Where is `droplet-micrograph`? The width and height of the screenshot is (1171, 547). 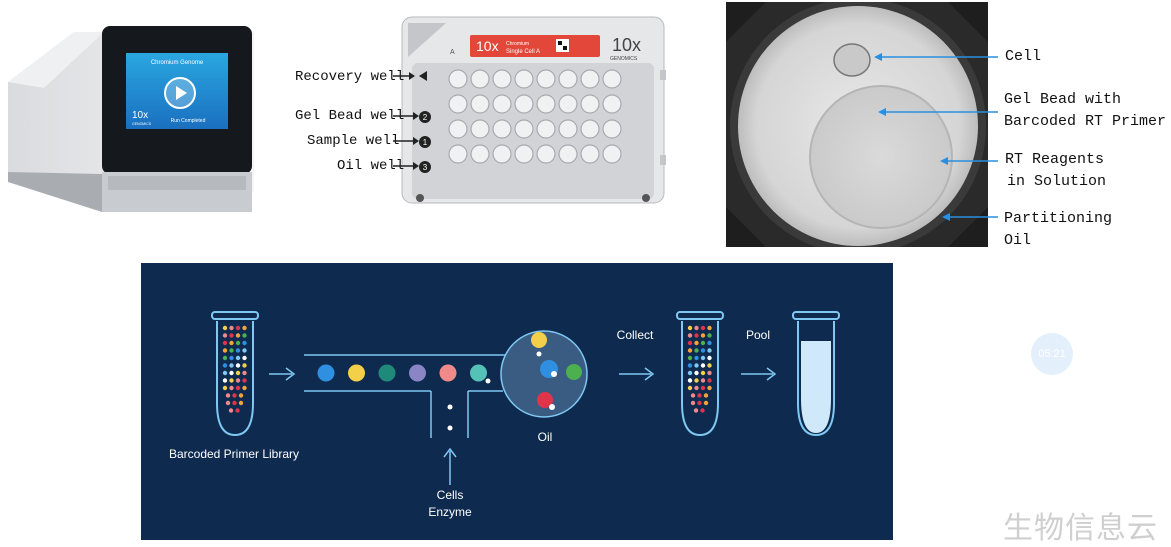
droplet-micrograph is located at coordinates (857, 124).